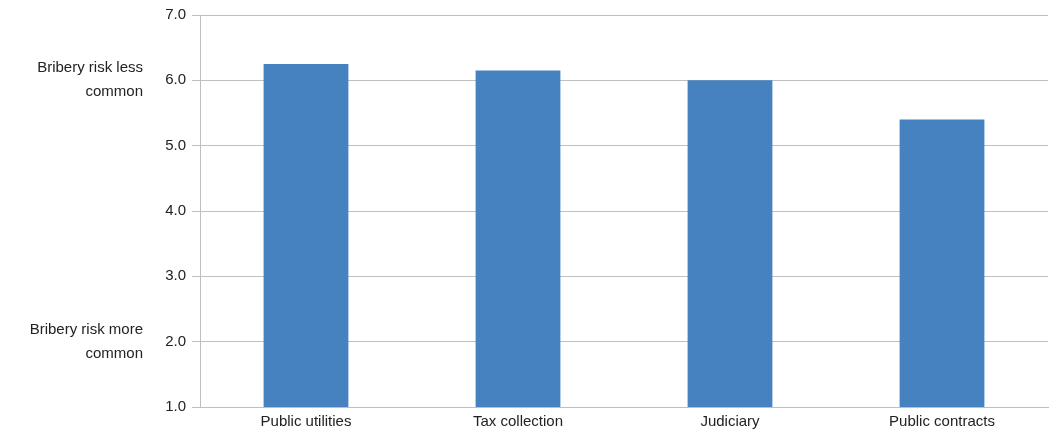 This screenshot has height=437, width=1054. I want to click on x-tick-label: Public utilities, so click(306, 421).